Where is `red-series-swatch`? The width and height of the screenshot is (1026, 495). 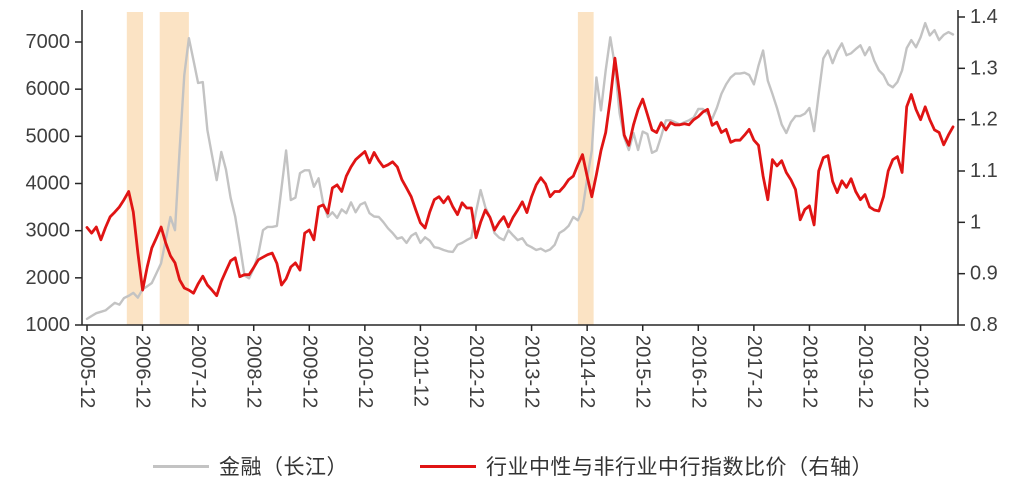
red-series-swatch is located at coordinates (448, 466).